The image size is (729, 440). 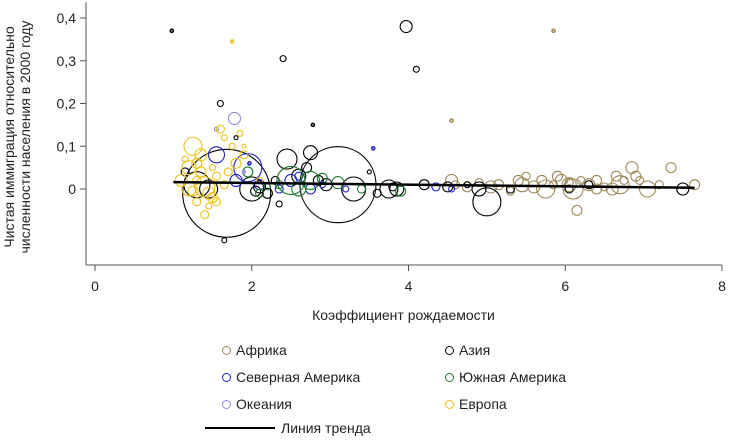 What do you see at coordinates (67, 18) in the screenshot?
I see `y-tick-label: 0,4` at bounding box center [67, 18].